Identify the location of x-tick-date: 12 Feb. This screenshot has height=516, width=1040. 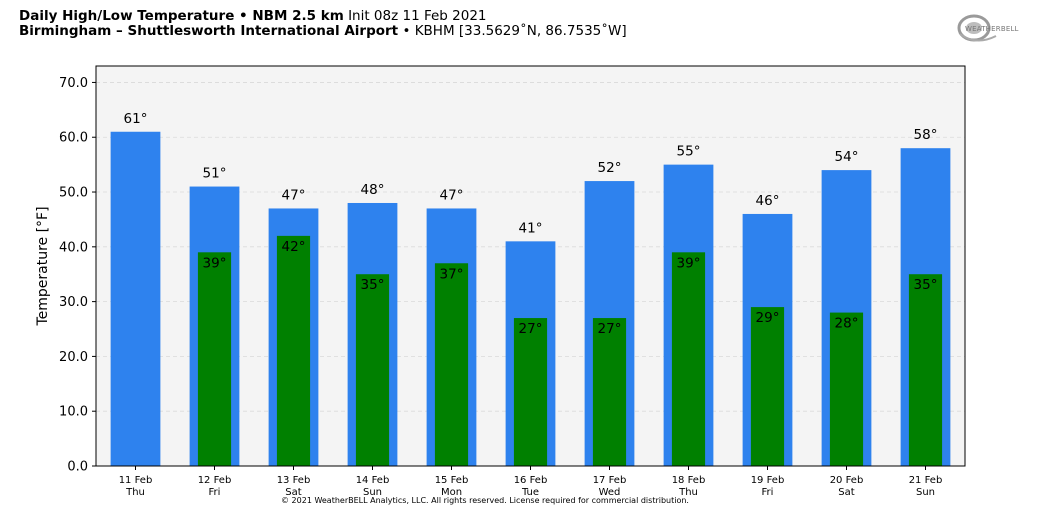
(215, 480).